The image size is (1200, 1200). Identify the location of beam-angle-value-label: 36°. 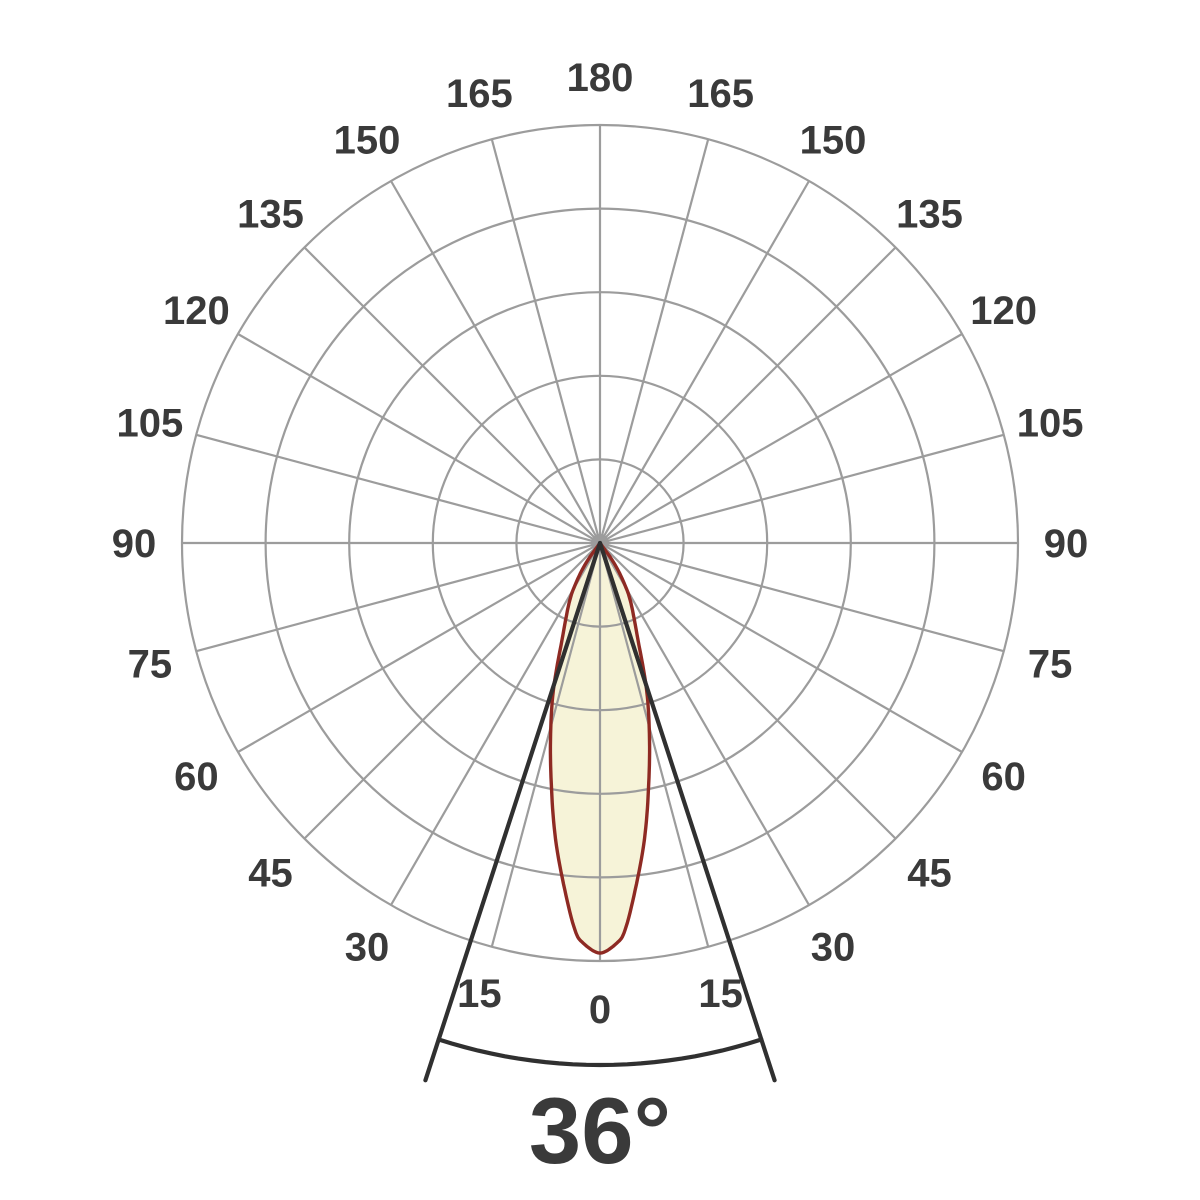
(600, 1130).